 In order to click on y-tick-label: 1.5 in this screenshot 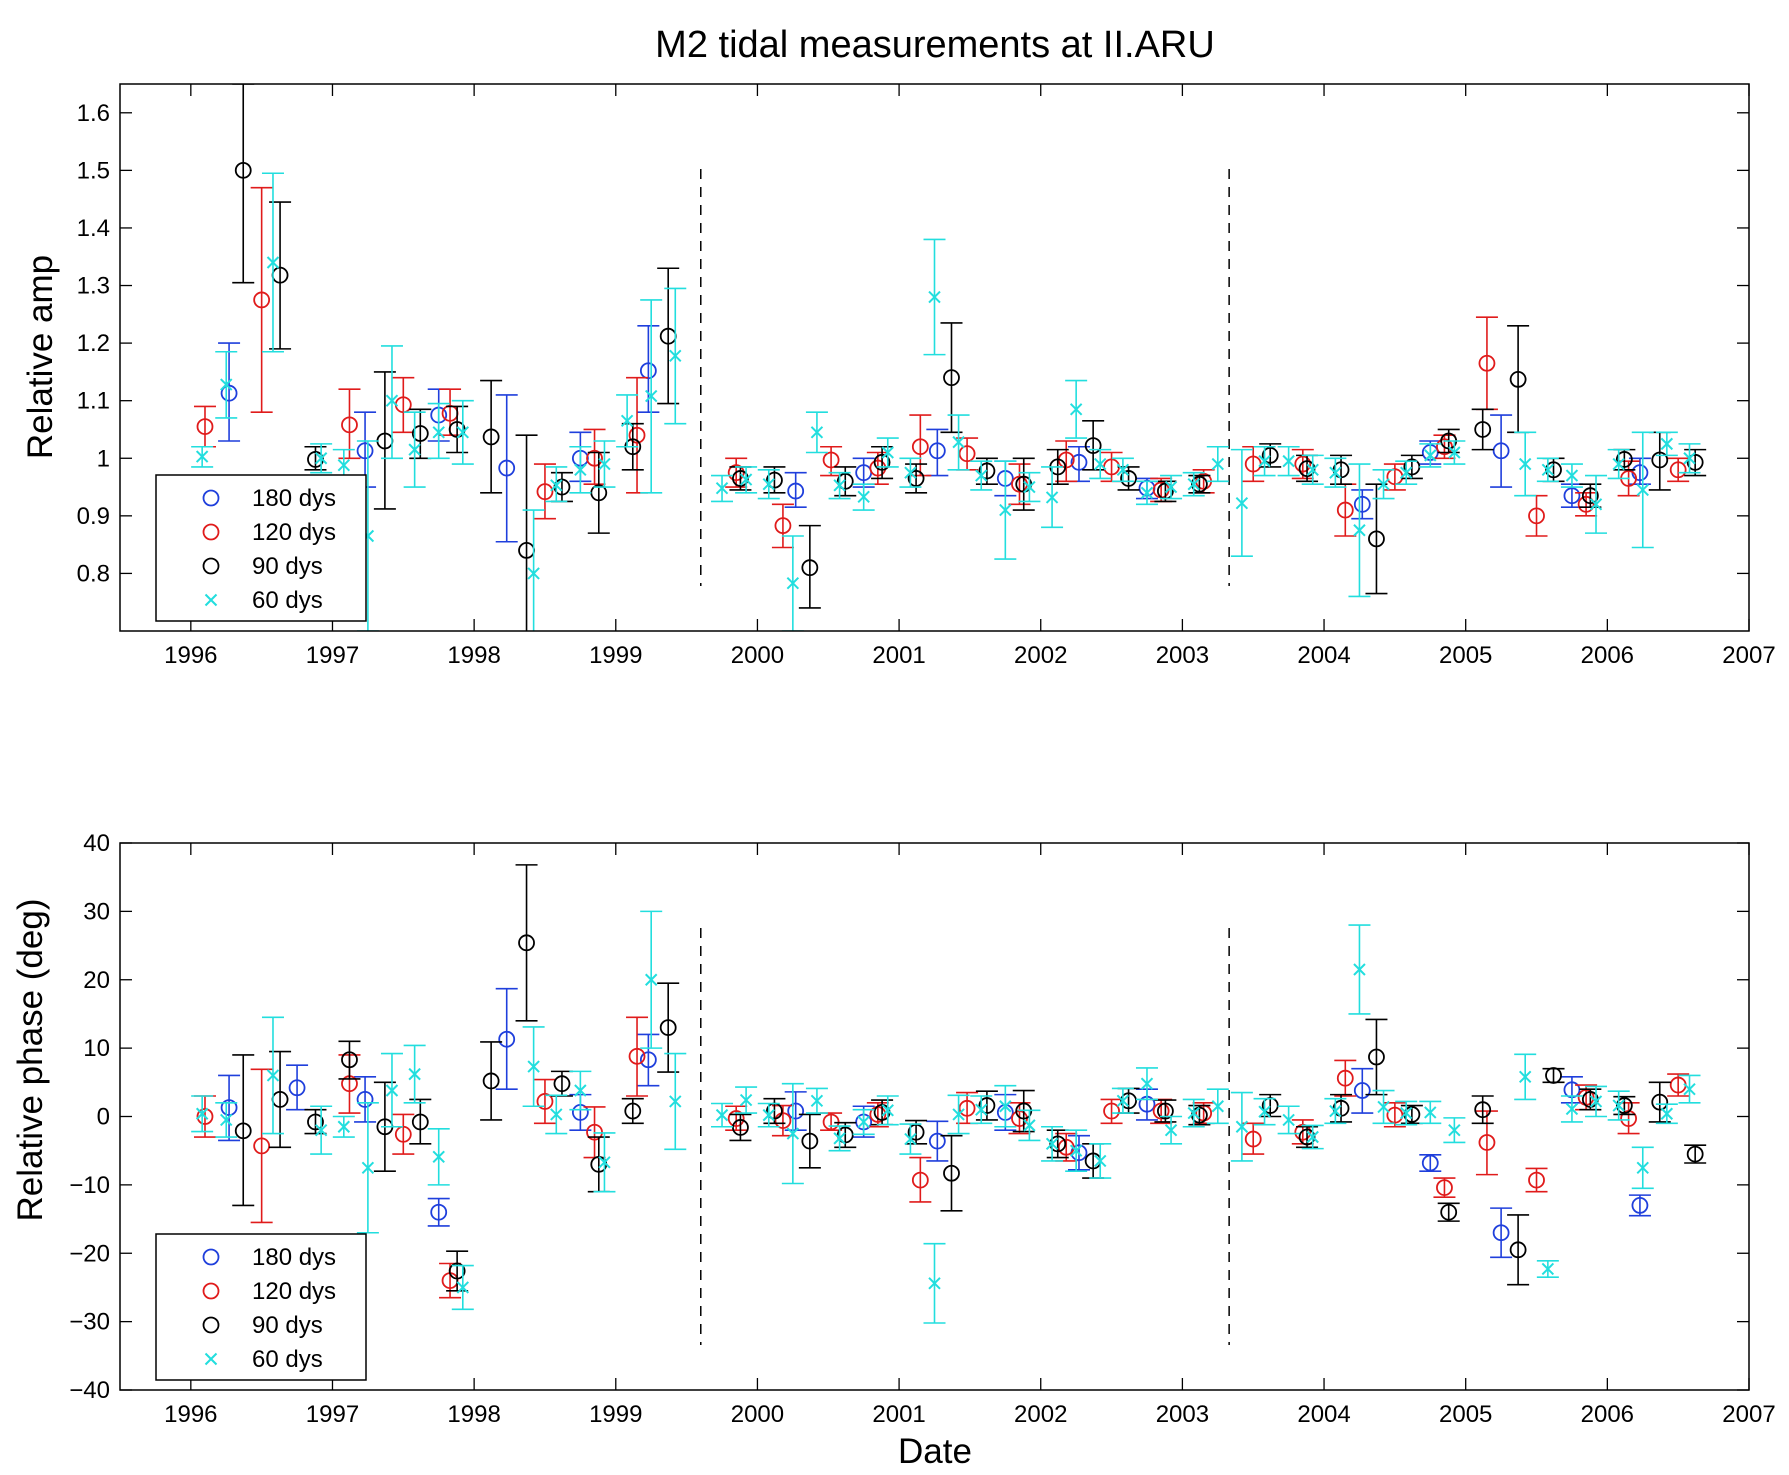, I will do `click(93, 170)`.